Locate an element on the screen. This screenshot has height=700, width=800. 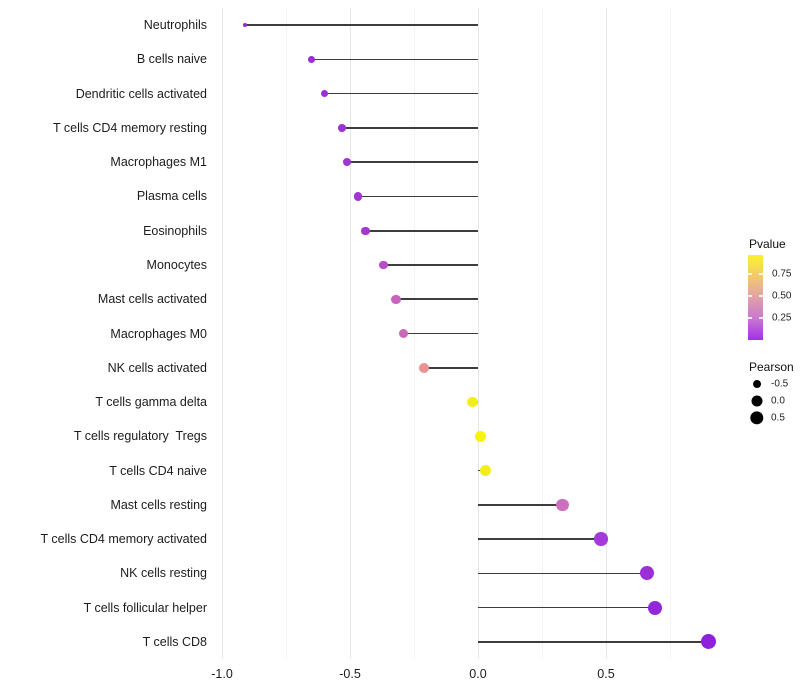
y-axis-category-label: NK cells resting is located at coordinates (163, 573).